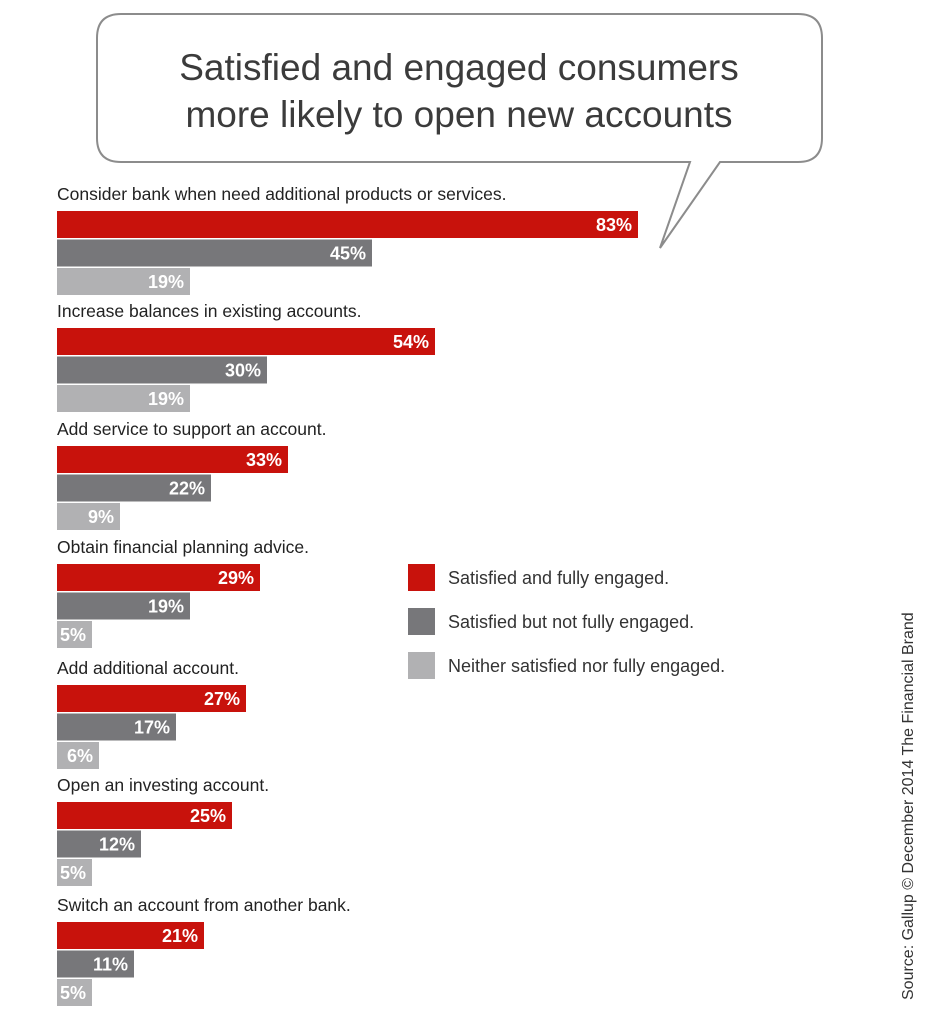  I want to click on bar-value-label: 29%, so click(236, 578).